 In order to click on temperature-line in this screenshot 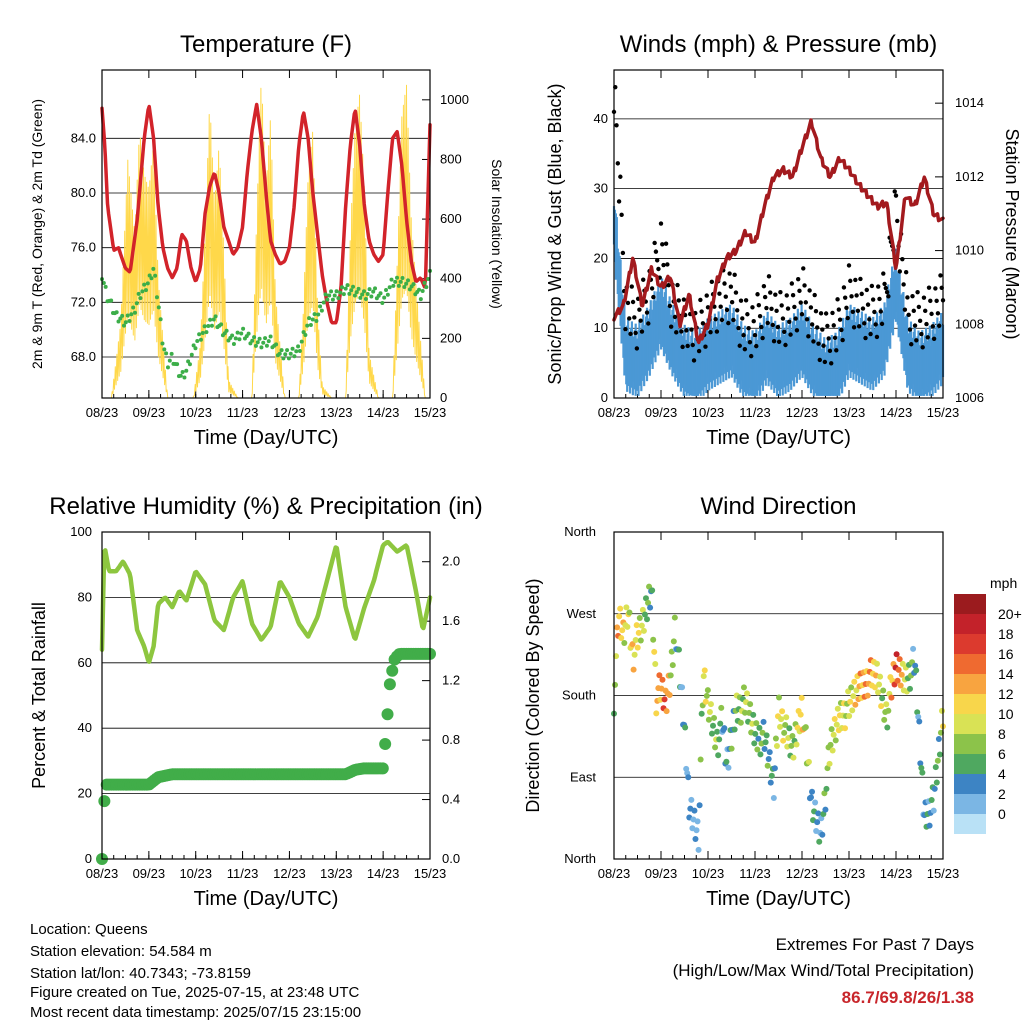, I will do `click(266, 213)`.